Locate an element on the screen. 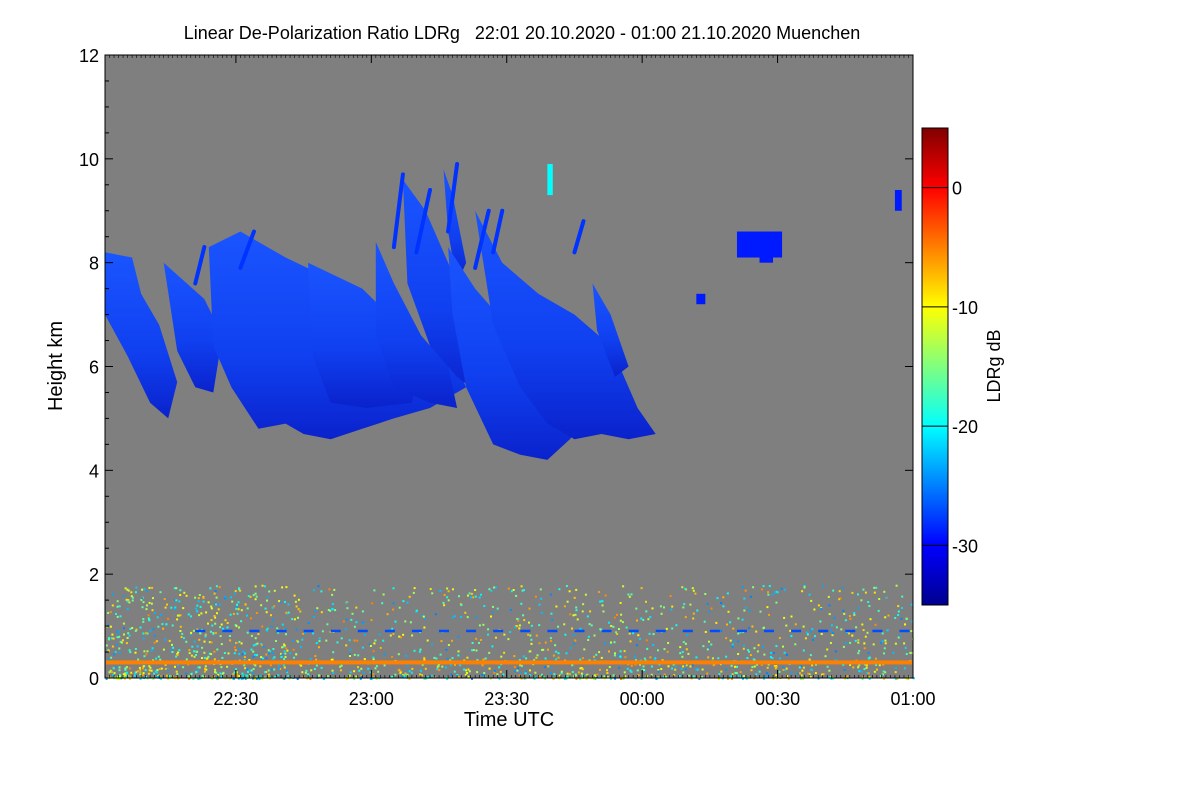 Image resolution: width=1200 pixels, height=800 pixels. y-tick-label: 8 is located at coordinates (94, 264).